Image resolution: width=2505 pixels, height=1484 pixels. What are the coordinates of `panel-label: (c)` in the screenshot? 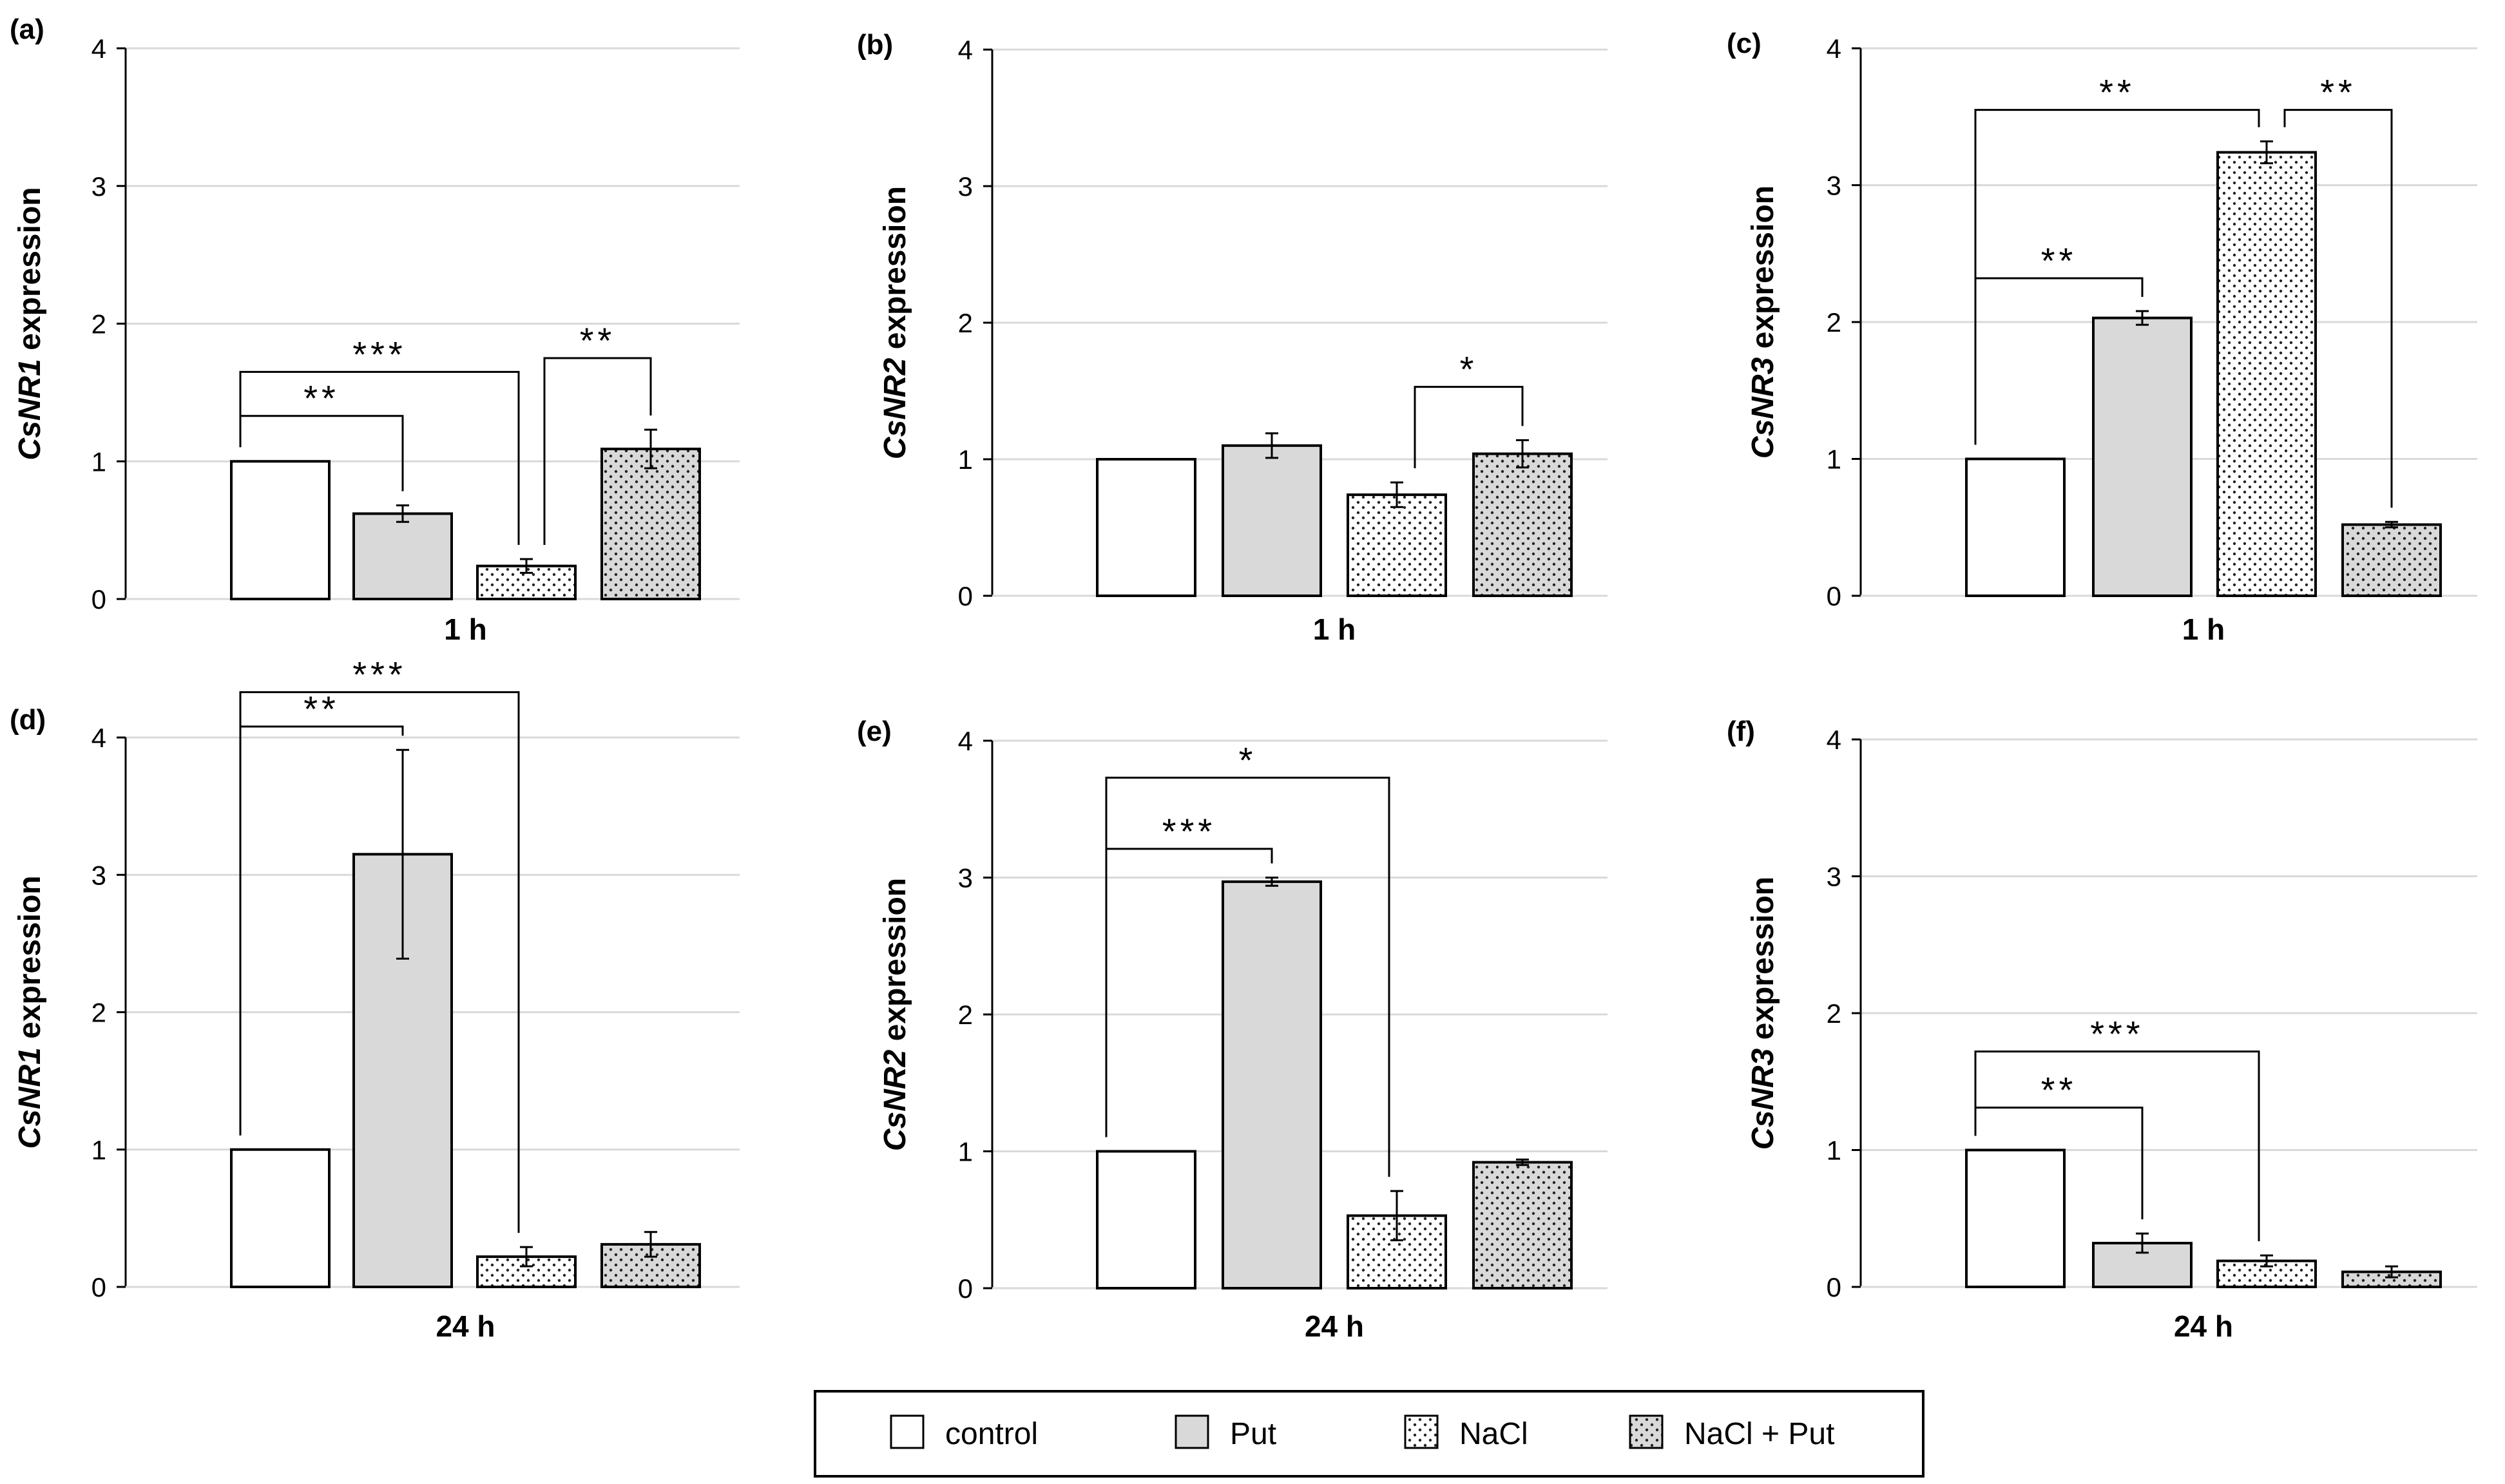 It's located at (1744, 43).